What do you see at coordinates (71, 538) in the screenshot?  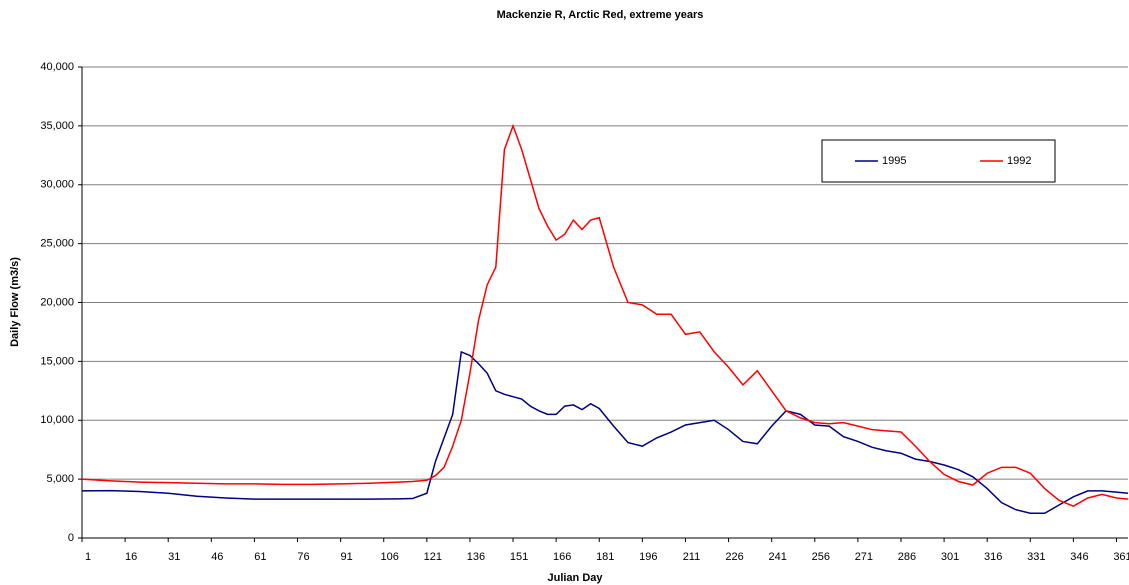 I see `y-tick-label: 0` at bounding box center [71, 538].